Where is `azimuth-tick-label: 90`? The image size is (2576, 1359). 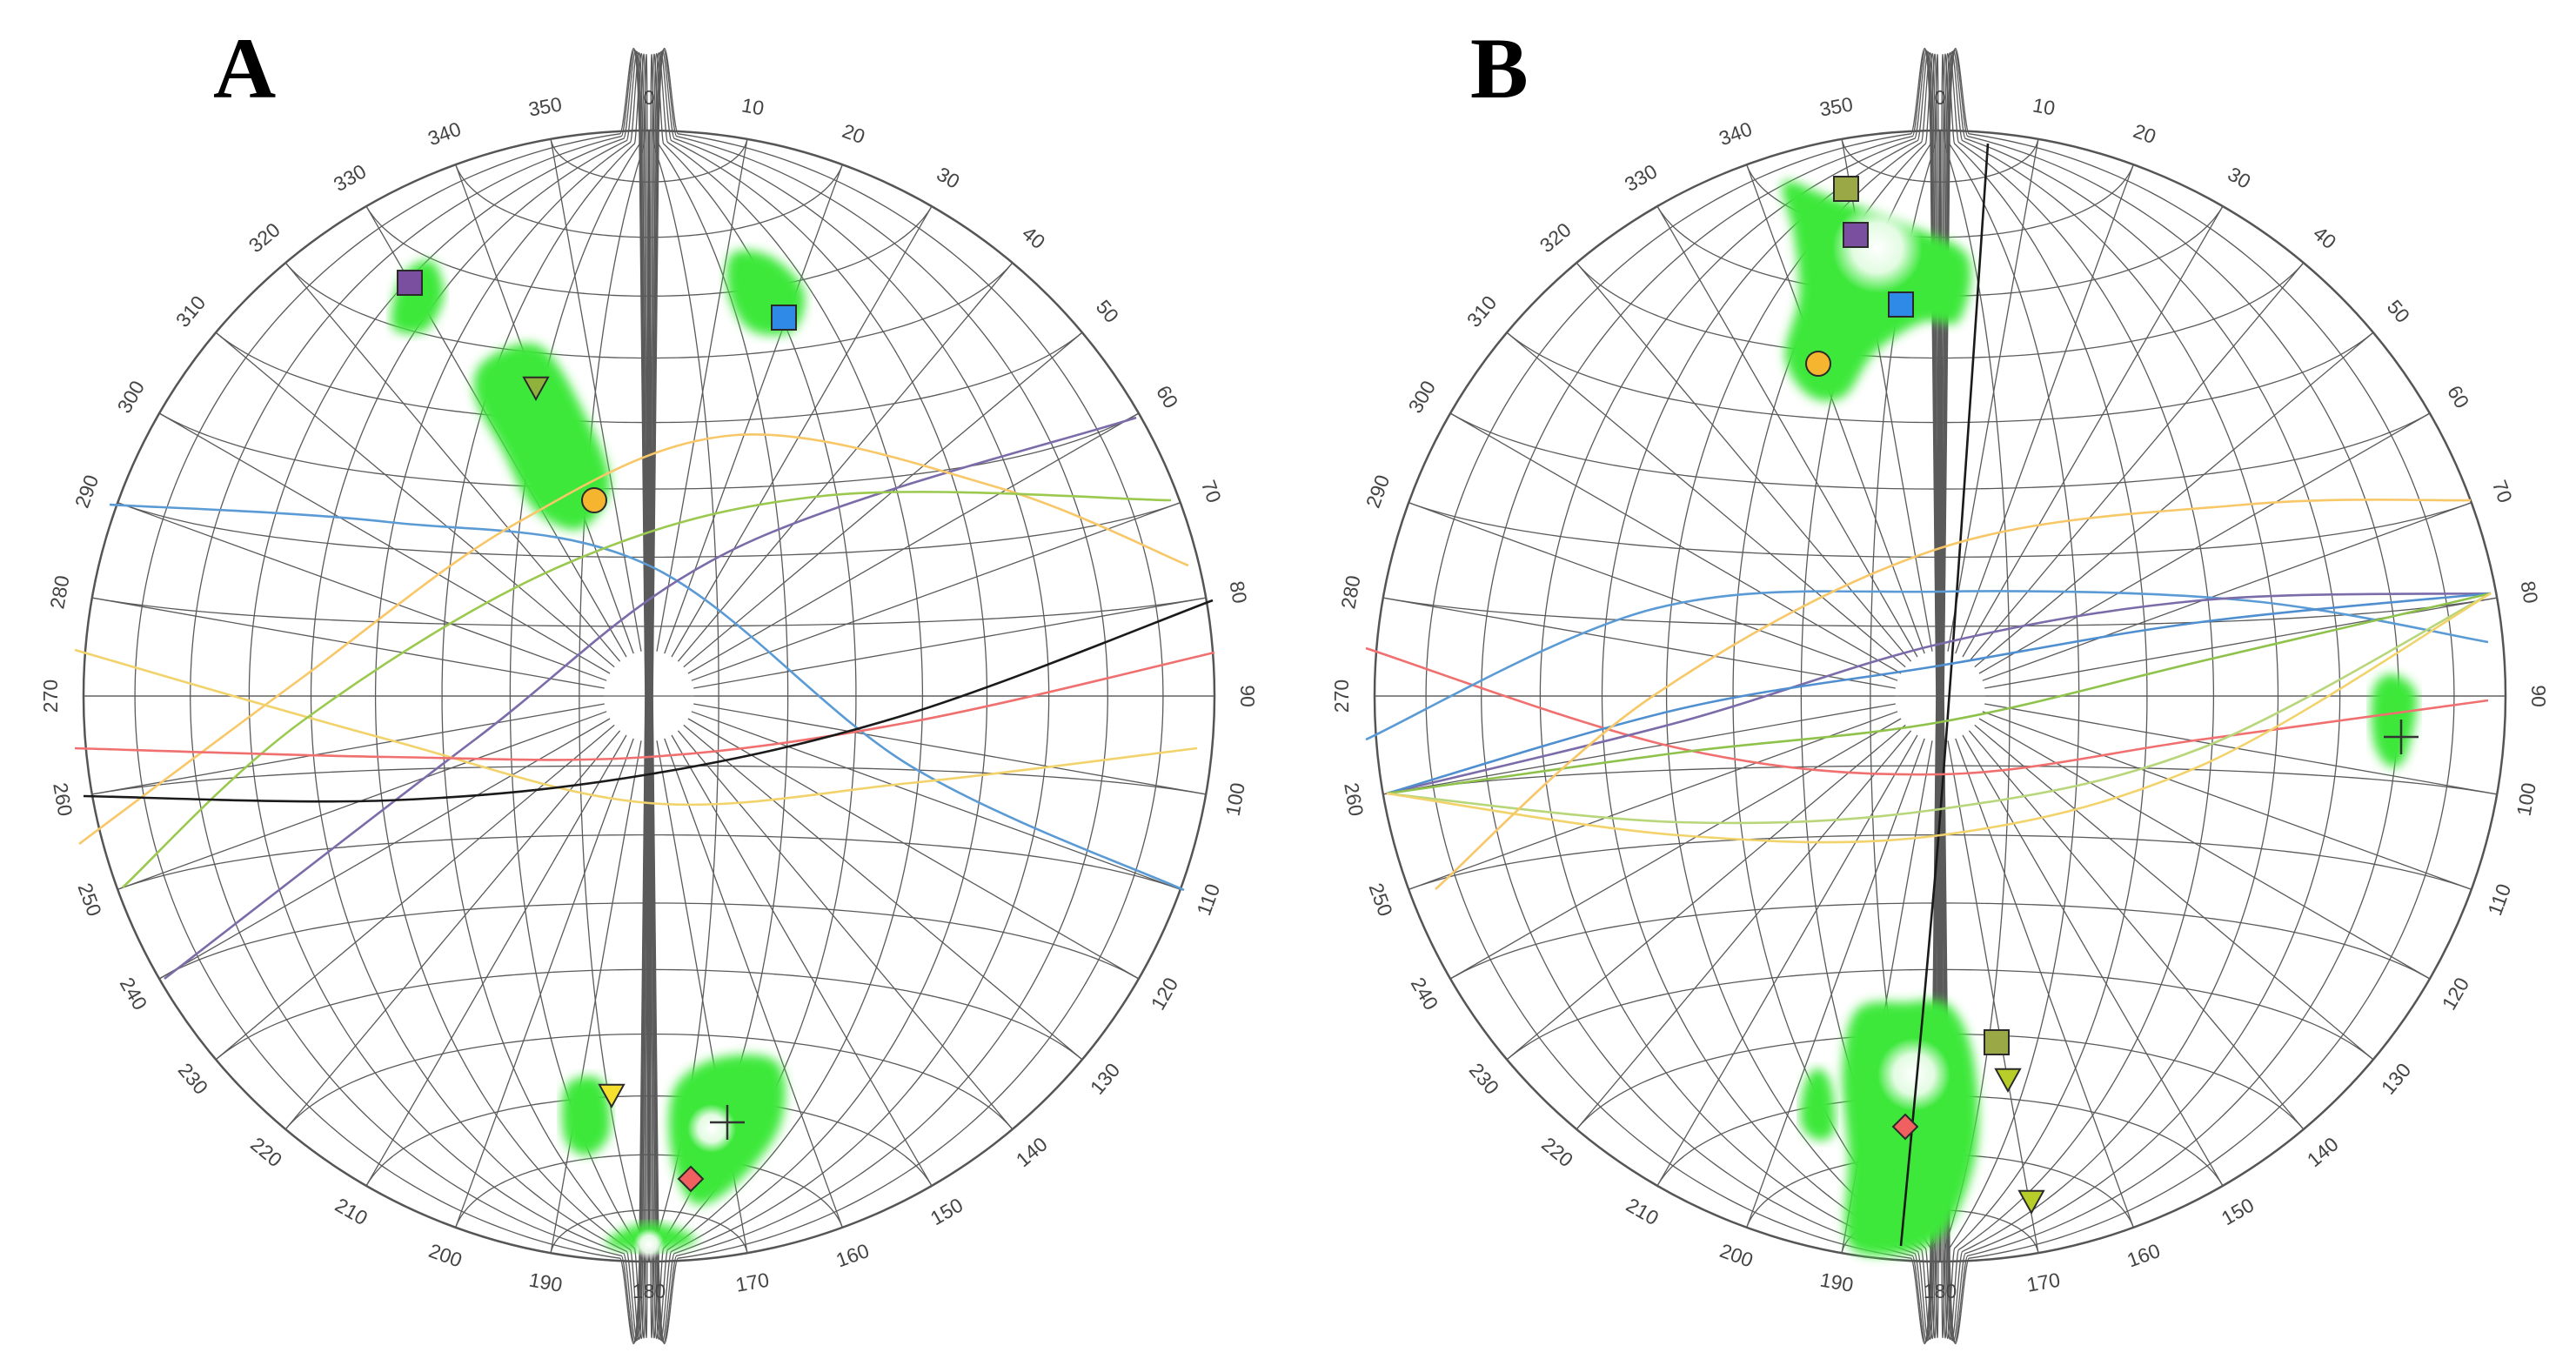
azimuth-tick-label: 90 is located at coordinates (2538, 696).